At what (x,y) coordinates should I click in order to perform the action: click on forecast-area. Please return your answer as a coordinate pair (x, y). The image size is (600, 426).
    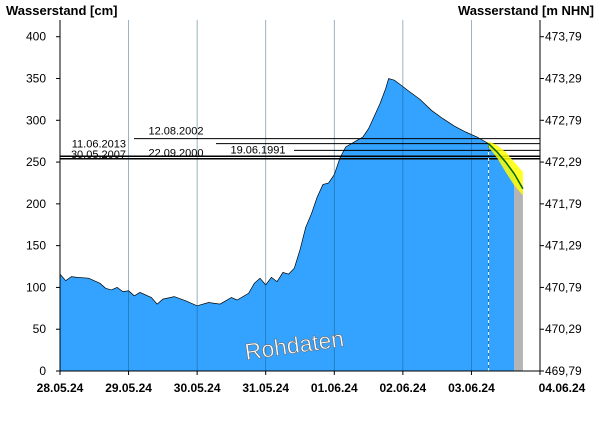
    Looking at the image, I should click on (501, 257).